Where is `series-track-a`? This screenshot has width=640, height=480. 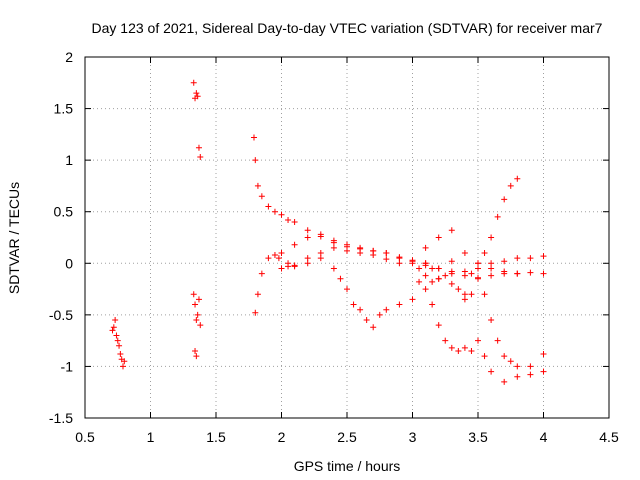
series-track-a is located at coordinates (118, 343).